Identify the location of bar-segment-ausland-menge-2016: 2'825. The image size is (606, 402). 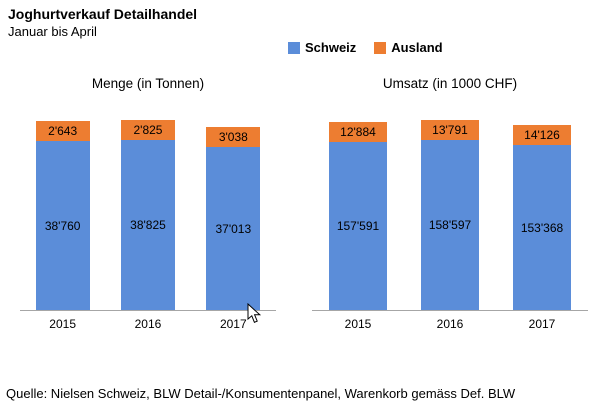
(147, 130).